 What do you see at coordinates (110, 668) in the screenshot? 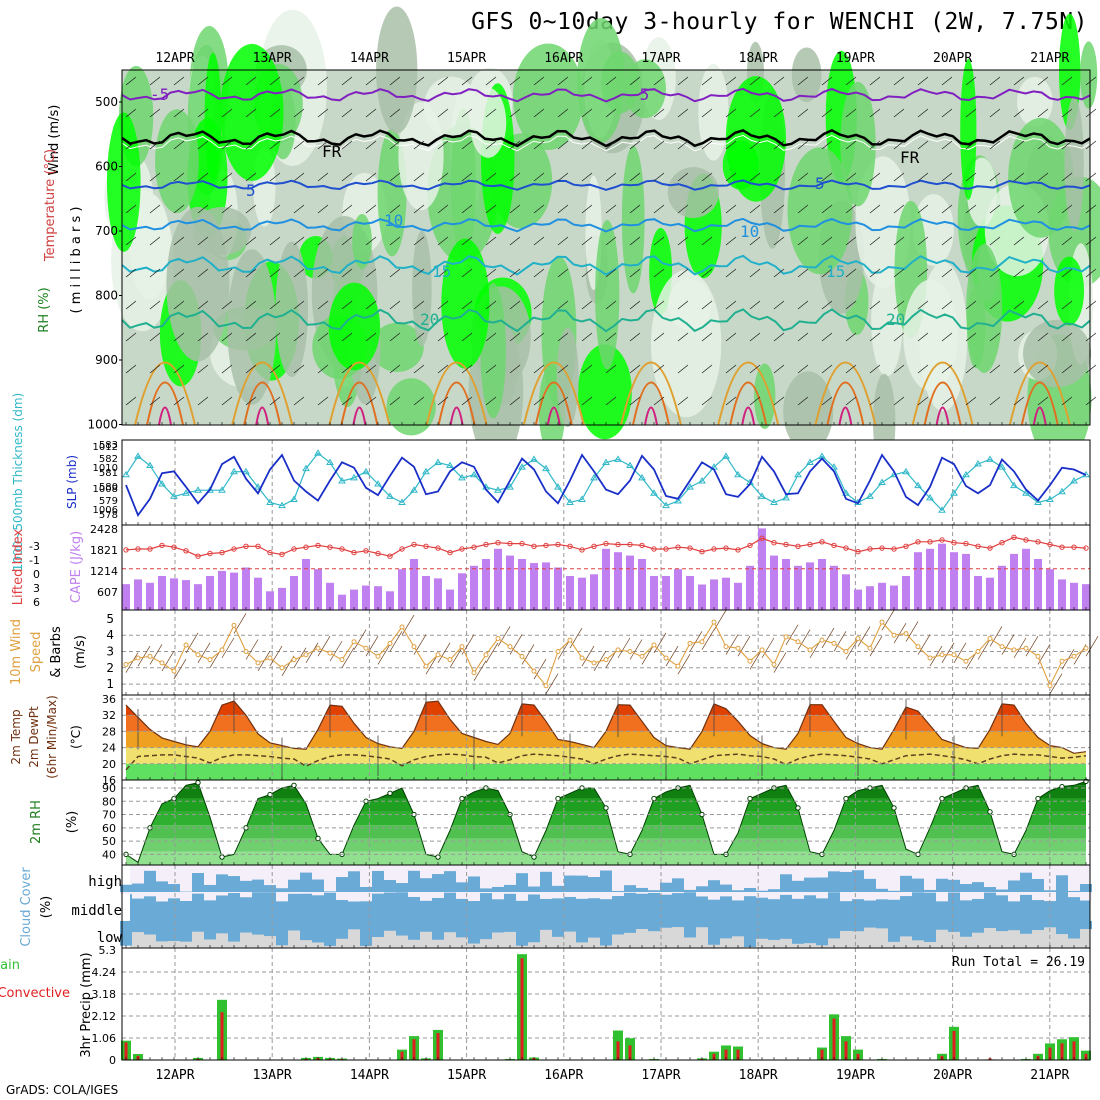
I see `wind-tick: 2` at bounding box center [110, 668].